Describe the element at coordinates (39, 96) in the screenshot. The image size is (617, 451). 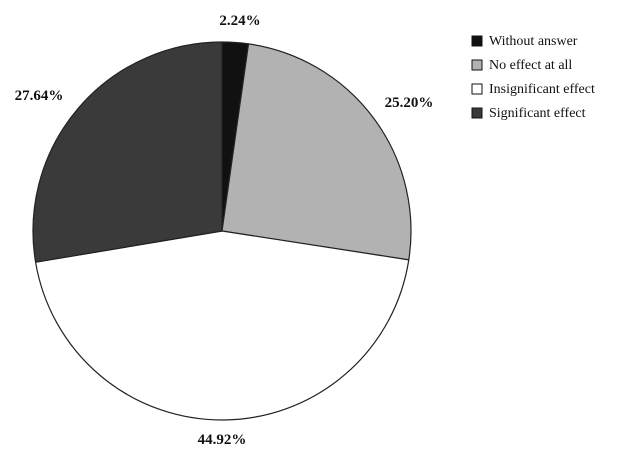
I see `data-label-significant-effect: 27.64%` at that location.